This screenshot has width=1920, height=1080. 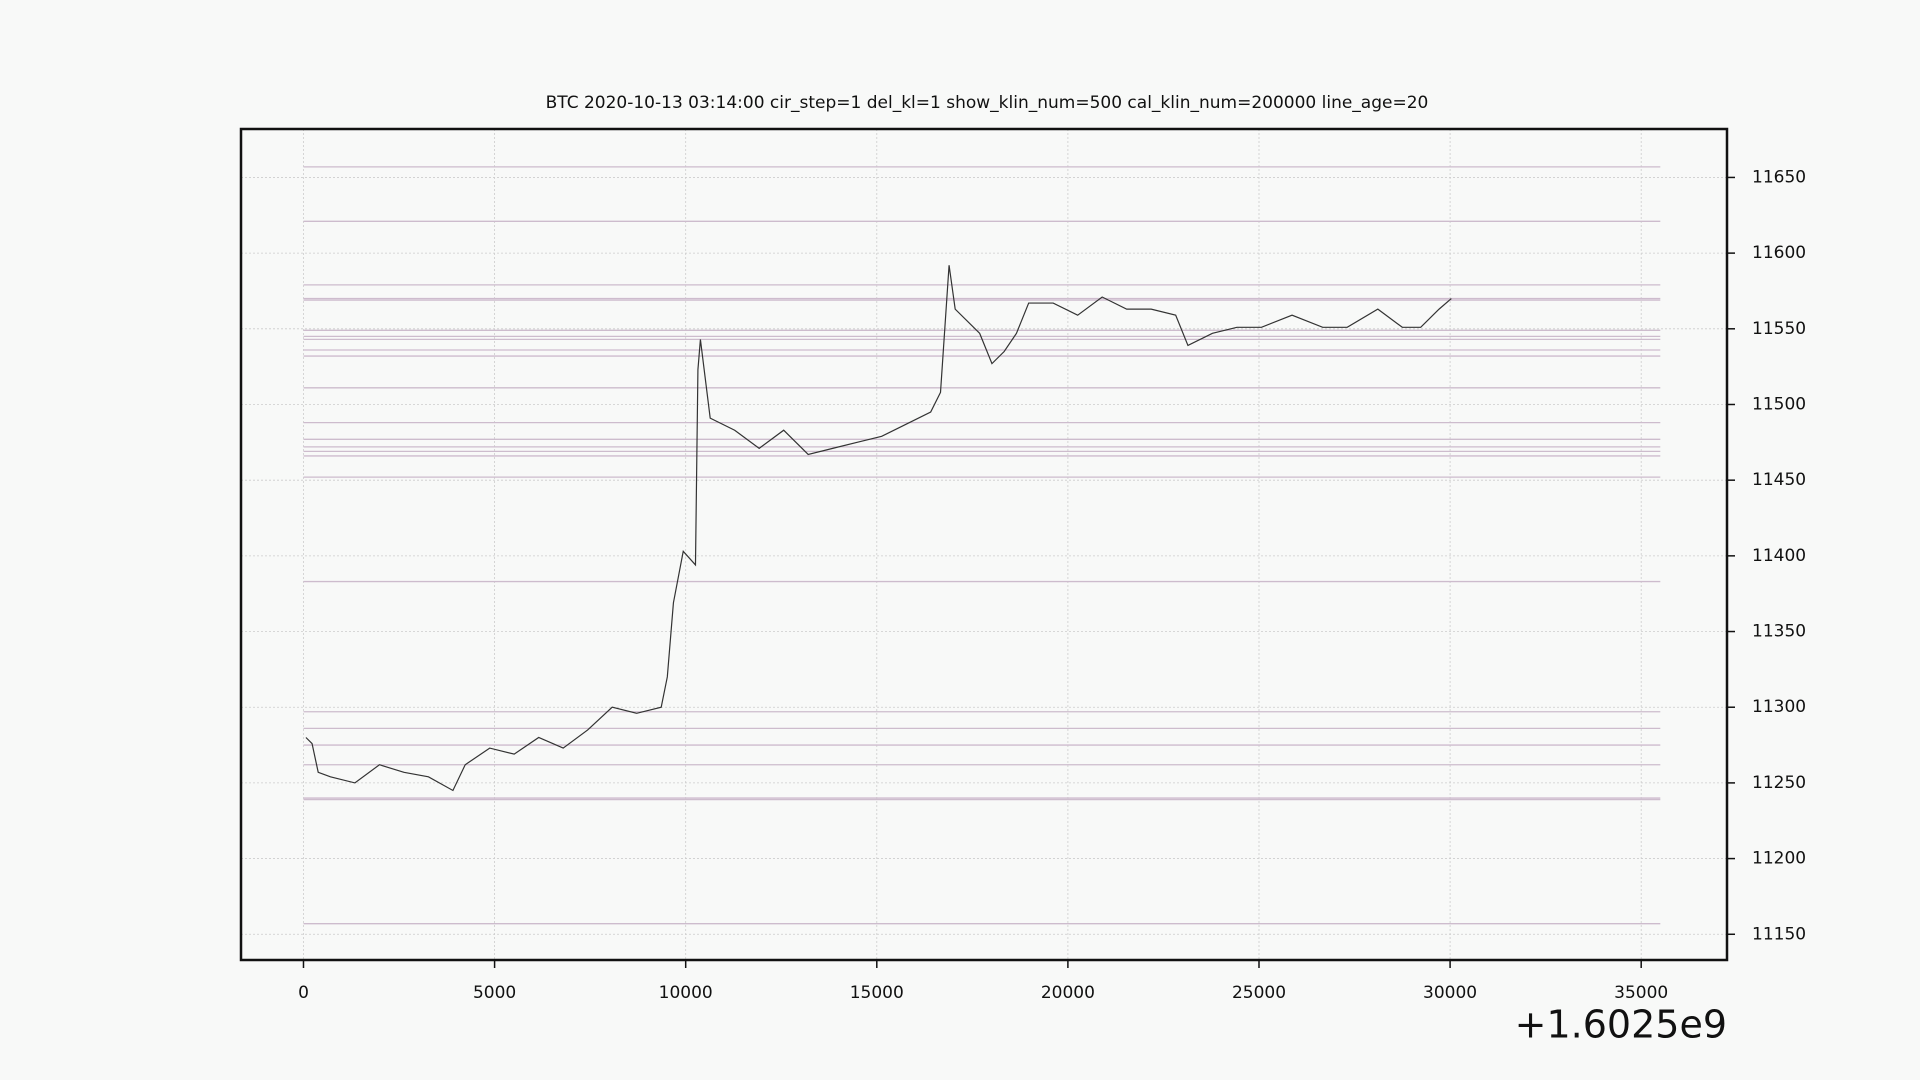 What do you see at coordinates (1779, 707) in the screenshot?
I see `y-tick-label: 11300` at bounding box center [1779, 707].